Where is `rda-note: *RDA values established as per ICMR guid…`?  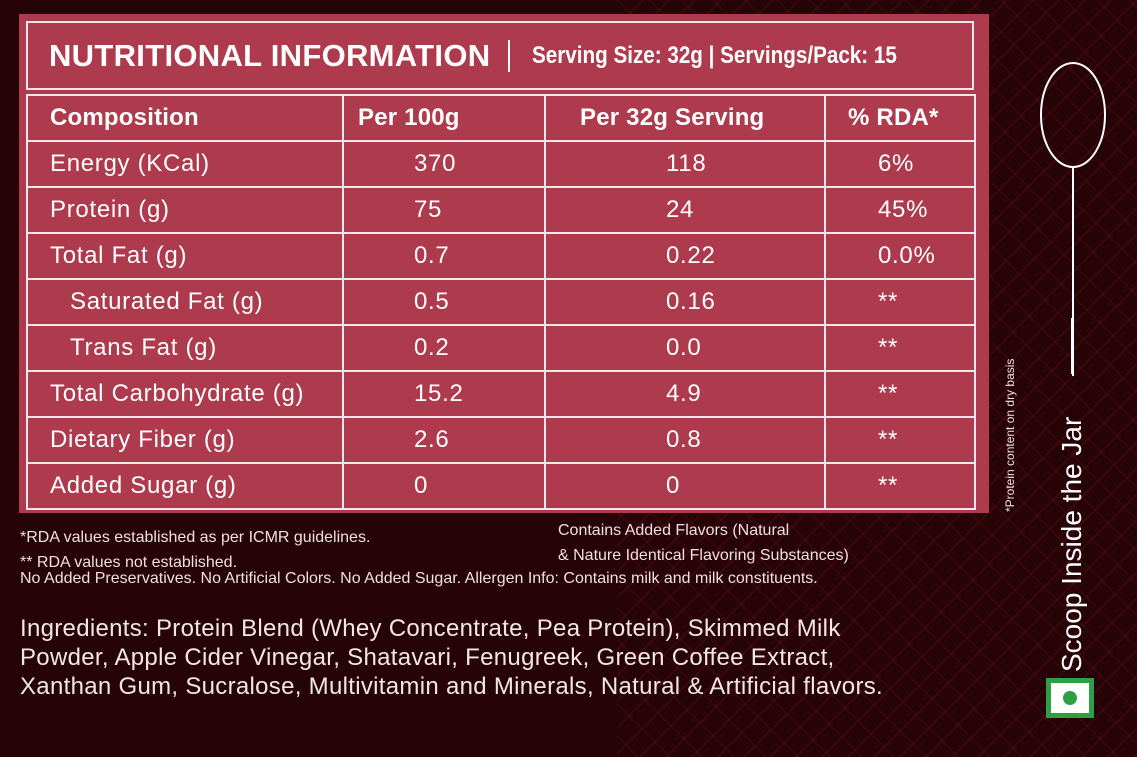 rda-note: *RDA values established as per ICMR guid… is located at coordinates (195, 537).